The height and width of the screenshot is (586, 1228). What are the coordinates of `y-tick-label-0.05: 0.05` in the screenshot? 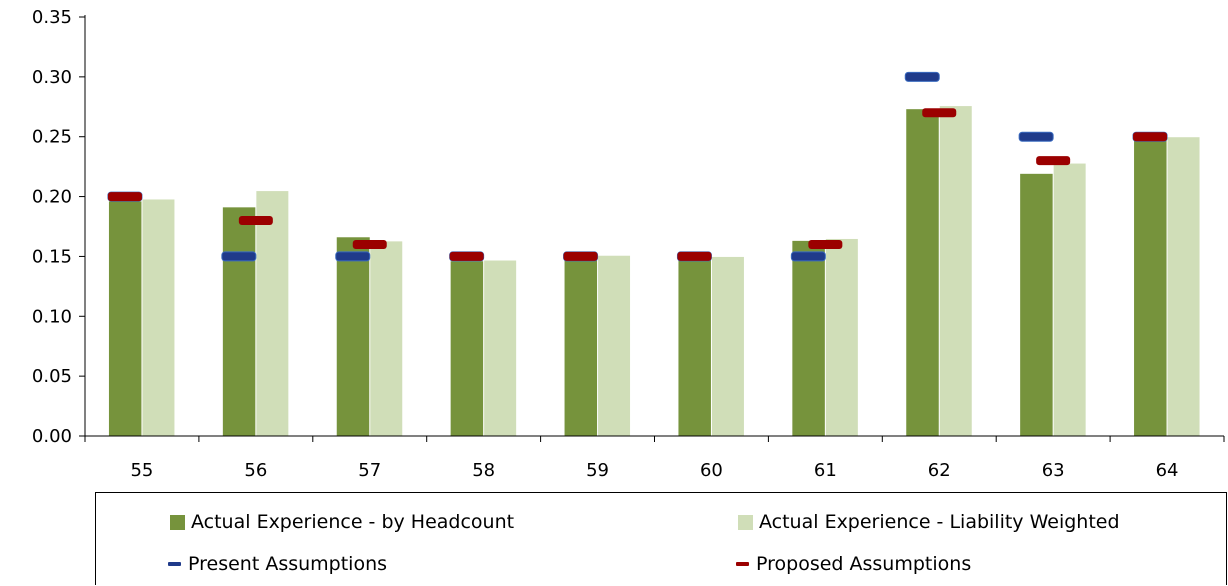 It's located at (52, 376).